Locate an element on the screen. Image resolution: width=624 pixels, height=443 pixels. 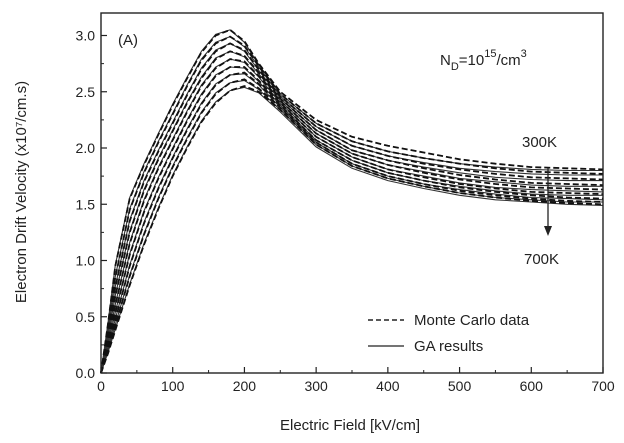
x-tick-label: 600 is located at coordinates (532, 386).